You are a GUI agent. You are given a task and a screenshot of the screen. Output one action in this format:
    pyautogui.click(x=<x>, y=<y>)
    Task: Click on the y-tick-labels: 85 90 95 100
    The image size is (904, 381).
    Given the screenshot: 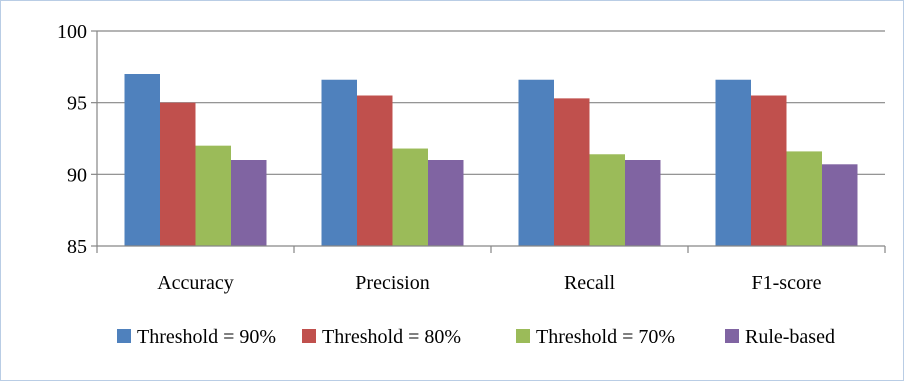 What is the action you would take?
    pyautogui.click(x=72, y=139)
    